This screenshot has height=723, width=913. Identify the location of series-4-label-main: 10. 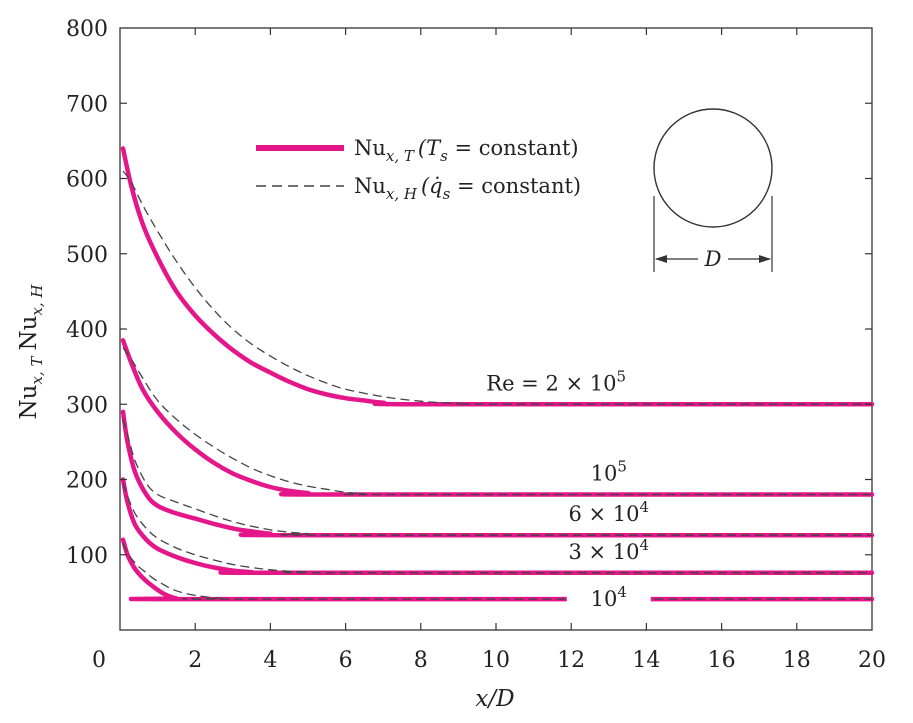
(604, 599).